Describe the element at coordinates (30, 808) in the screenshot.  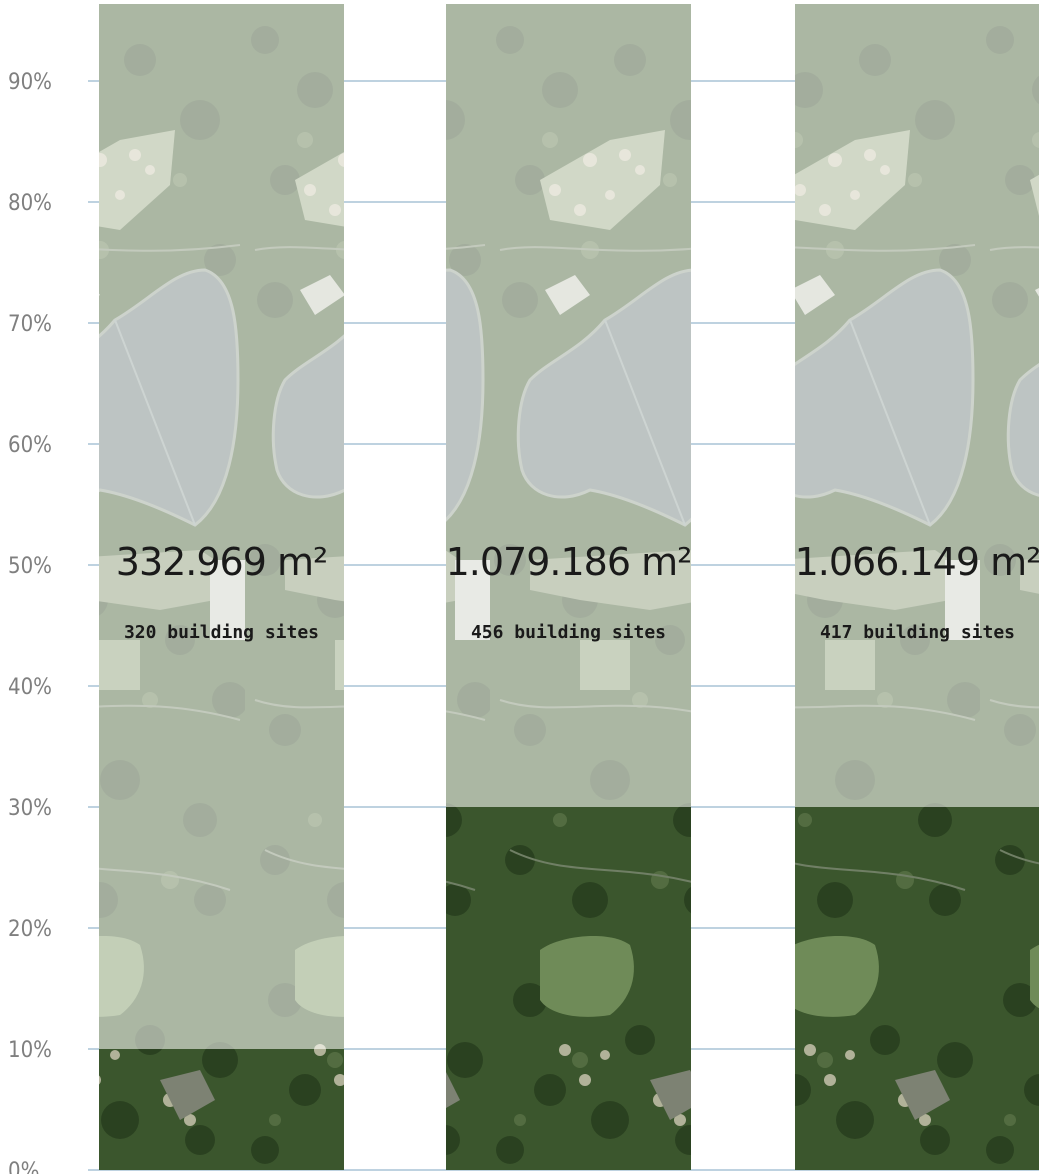
I see `y-tick-label: 30%` at that location.